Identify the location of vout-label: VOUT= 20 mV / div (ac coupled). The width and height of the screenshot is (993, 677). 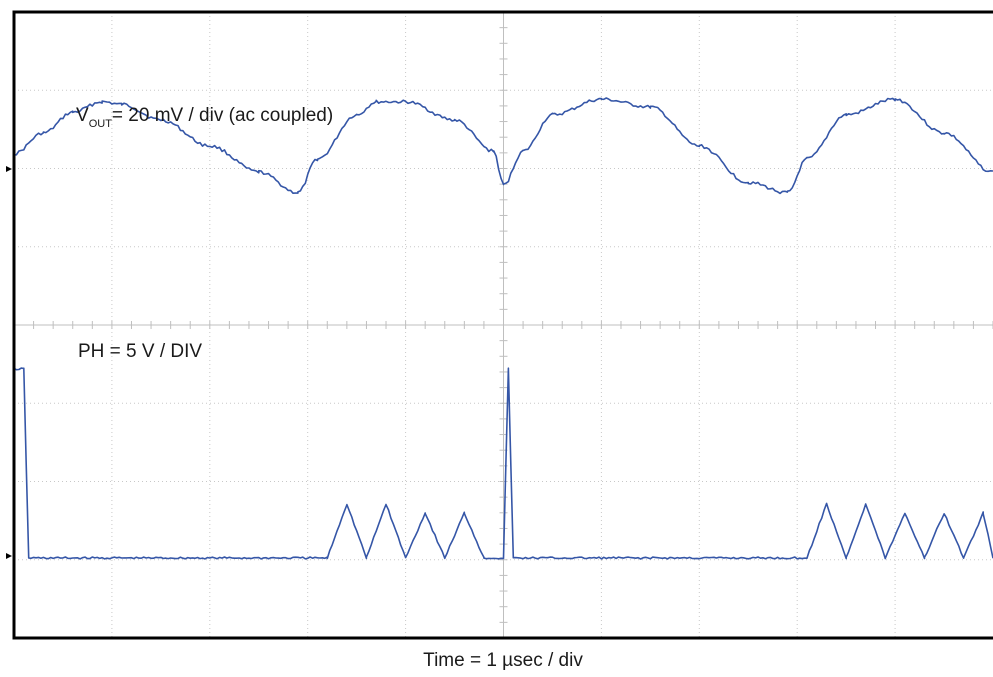
(204, 117).